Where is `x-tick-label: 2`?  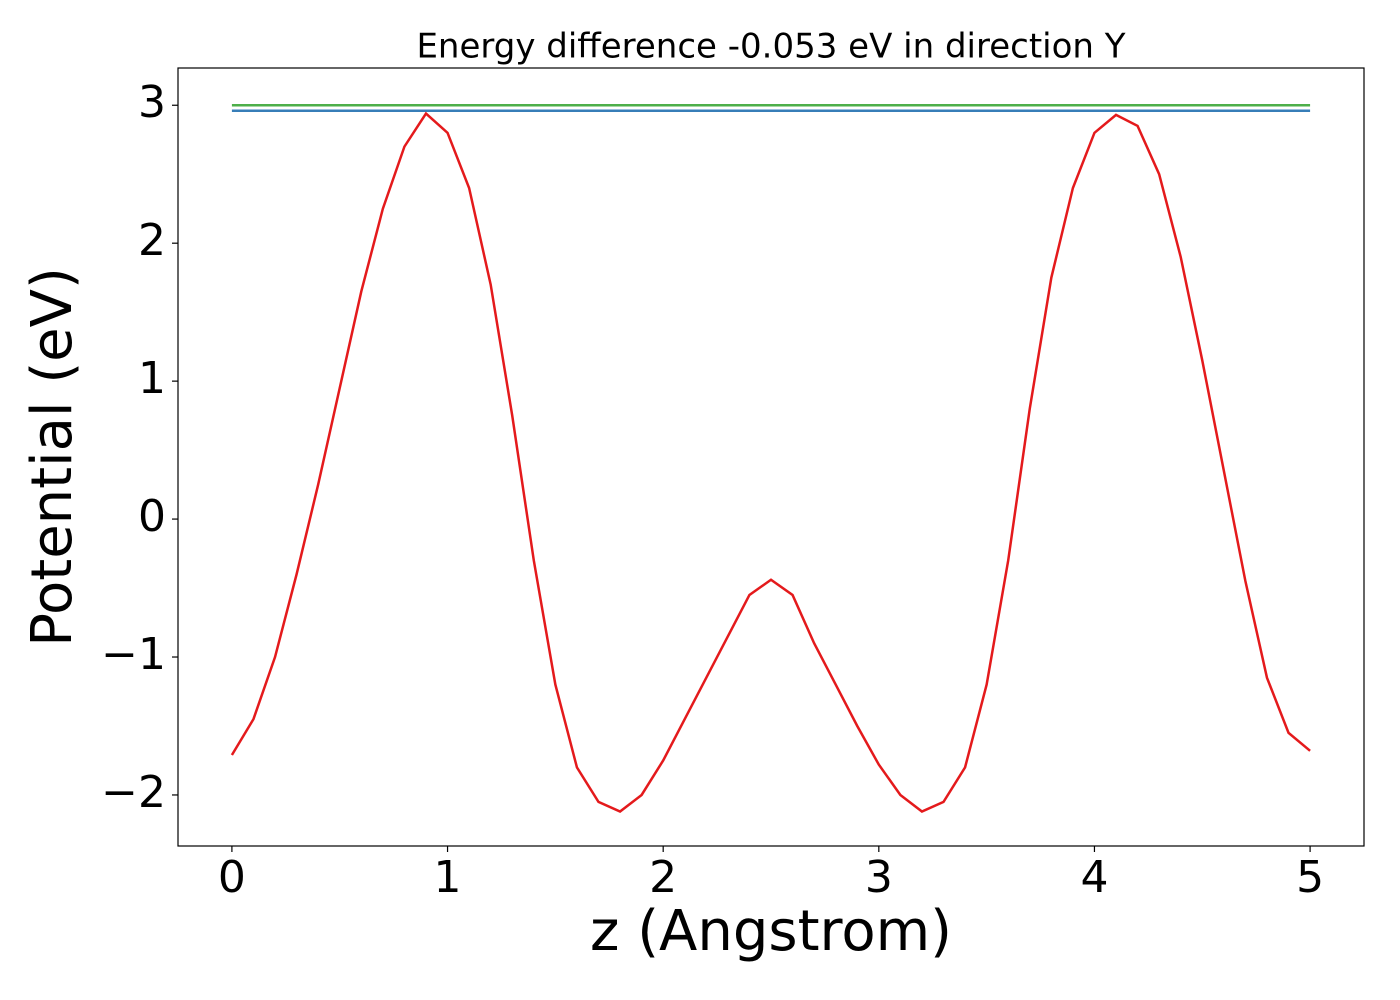 x-tick-label: 2 is located at coordinates (663, 877).